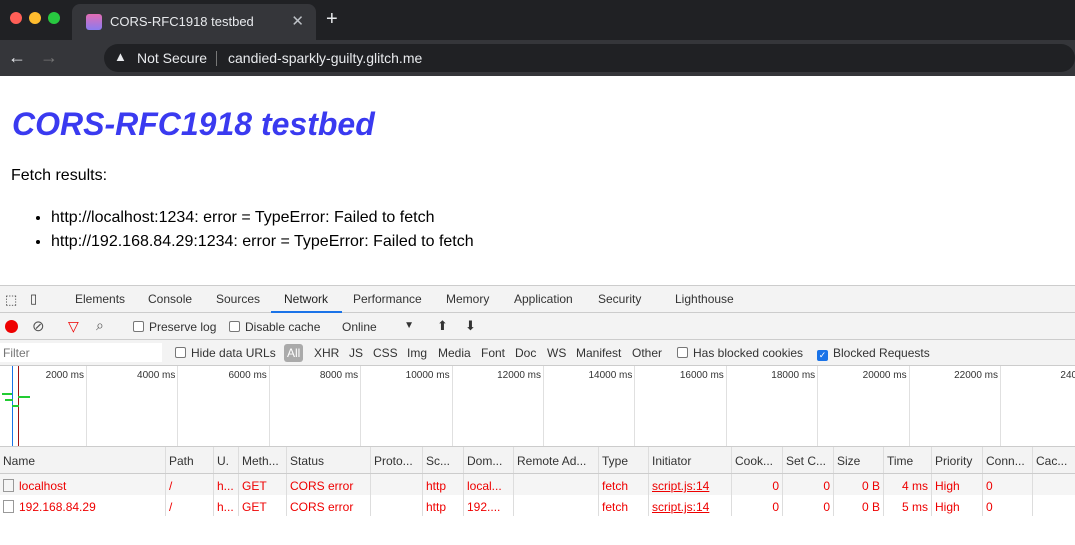 Image resolution: width=1075 pixels, height=545 pixels. Describe the element at coordinates (189, 505) in the screenshot. I see `table-cell: /` at that location.